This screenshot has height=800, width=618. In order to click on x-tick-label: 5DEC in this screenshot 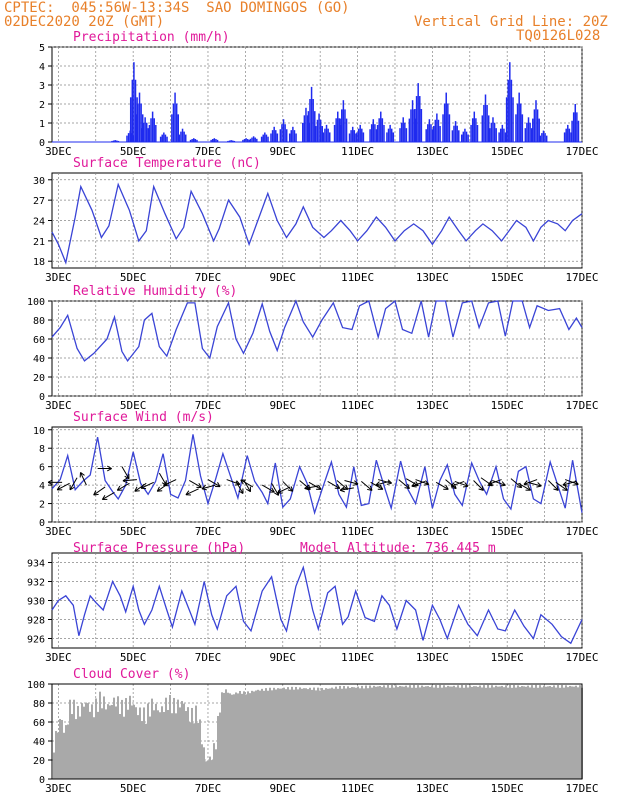, I will do `click(133, 151)`.